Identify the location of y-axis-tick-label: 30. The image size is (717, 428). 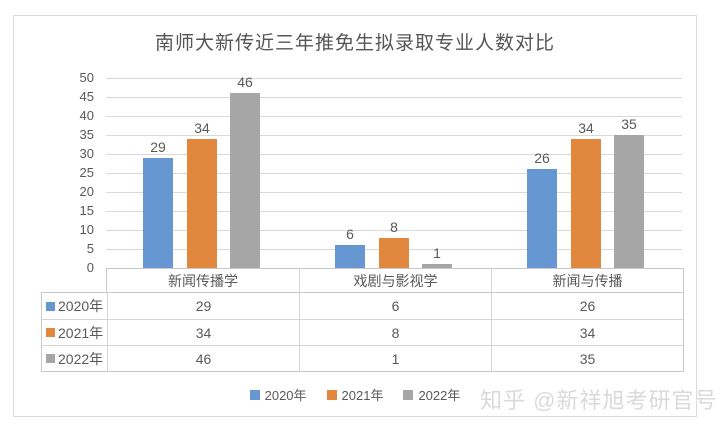
(86, 153).